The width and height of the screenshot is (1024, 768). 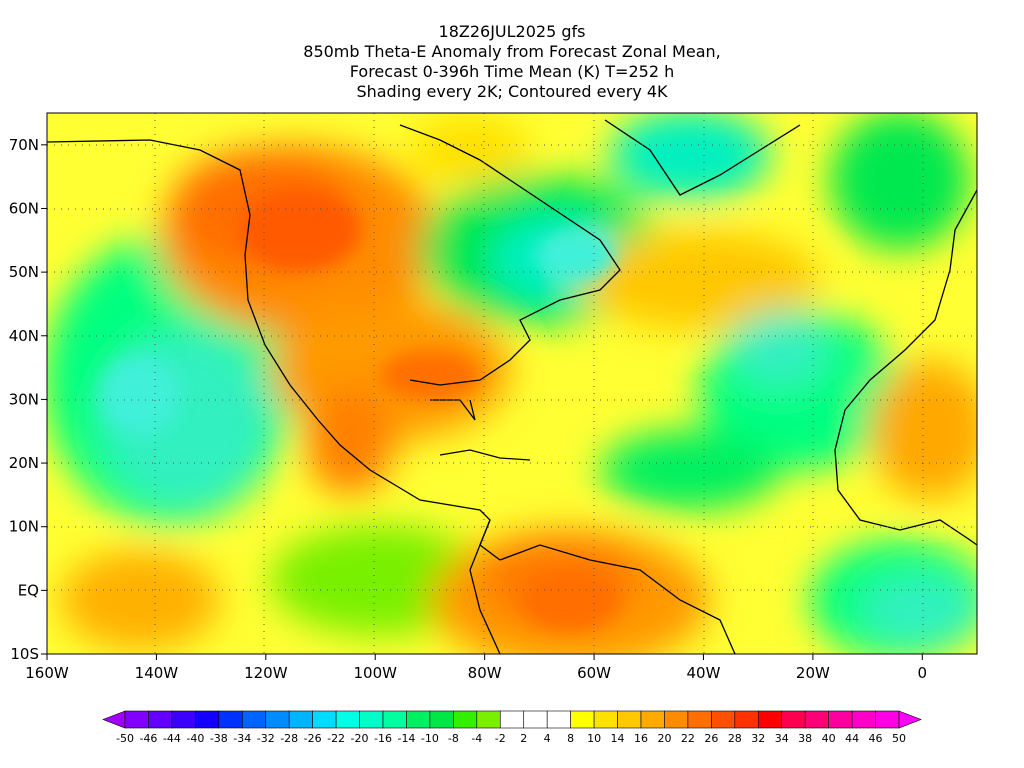 I want to click on colorbar-label: 34, so click(x=782, y=738).